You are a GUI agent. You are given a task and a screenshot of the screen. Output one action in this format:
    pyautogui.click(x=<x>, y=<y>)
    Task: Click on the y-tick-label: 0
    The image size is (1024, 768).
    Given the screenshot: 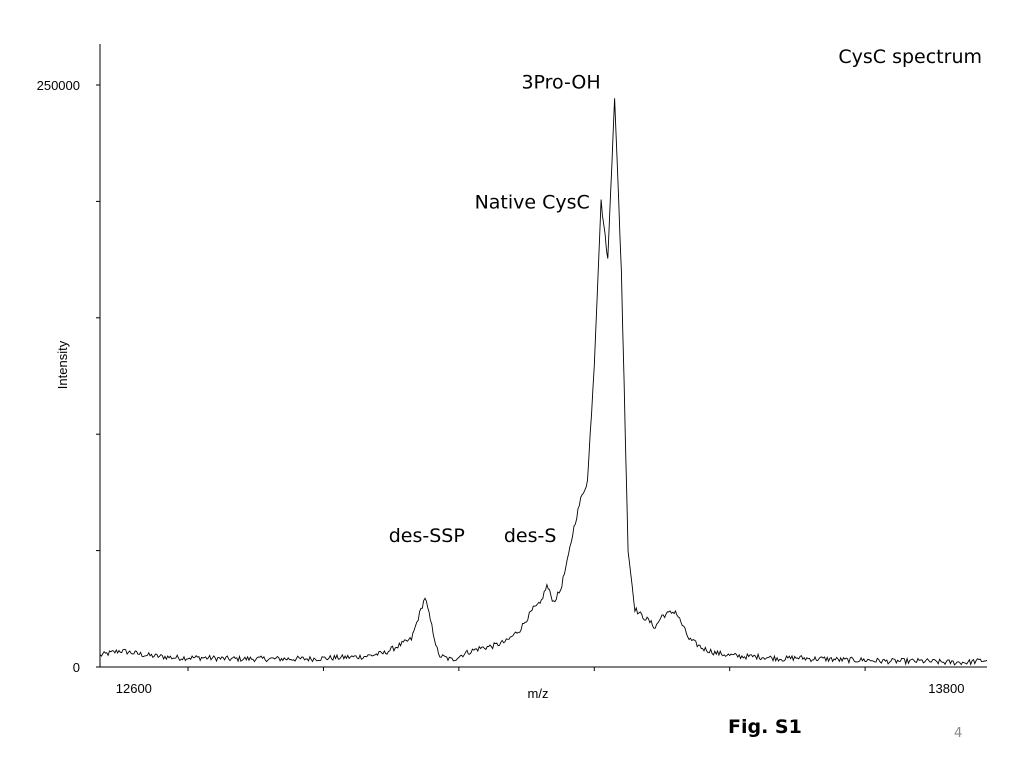 What is the action you would take?
    pyautogui.click(x=76, y=667)
    